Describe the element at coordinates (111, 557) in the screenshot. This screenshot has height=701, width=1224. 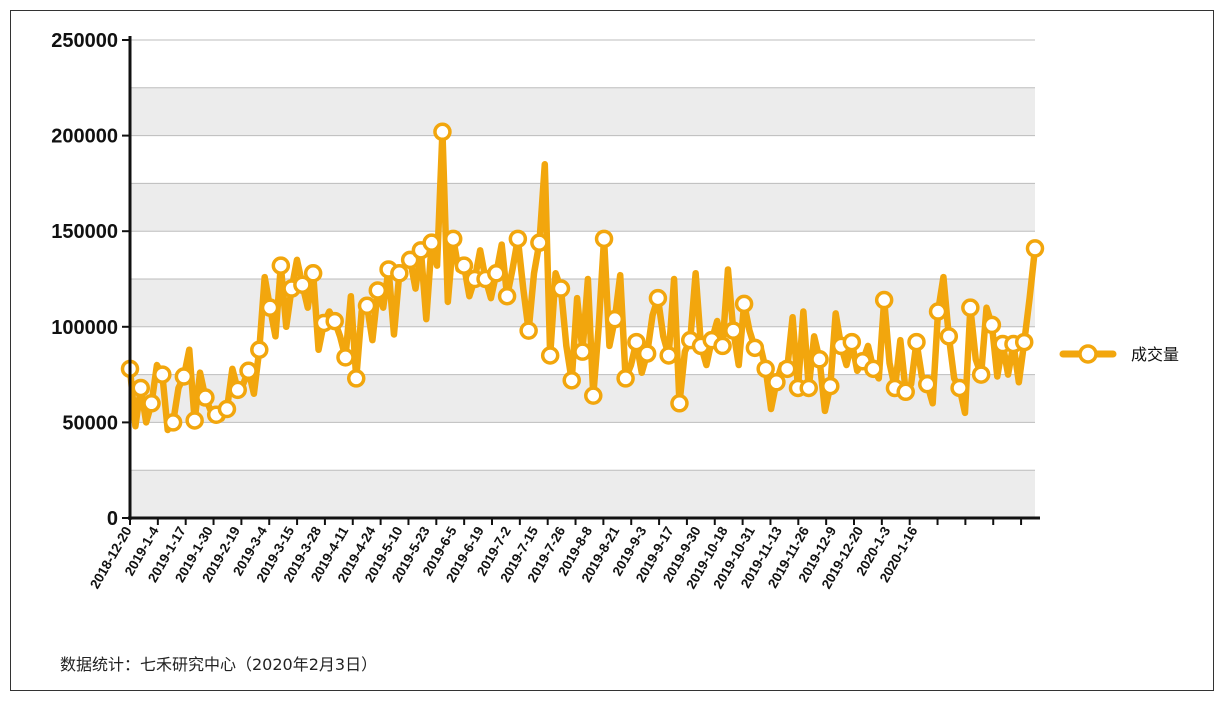
I see `x-tick-label: 2018-12-20` at that location.